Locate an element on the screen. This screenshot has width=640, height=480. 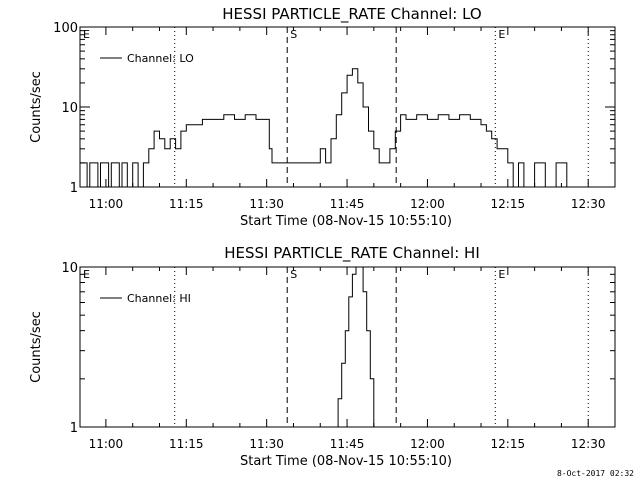
x-axis-label-lo: Start Time (08-Nov-15 10:55:10) is located at coordinates (346, 221).